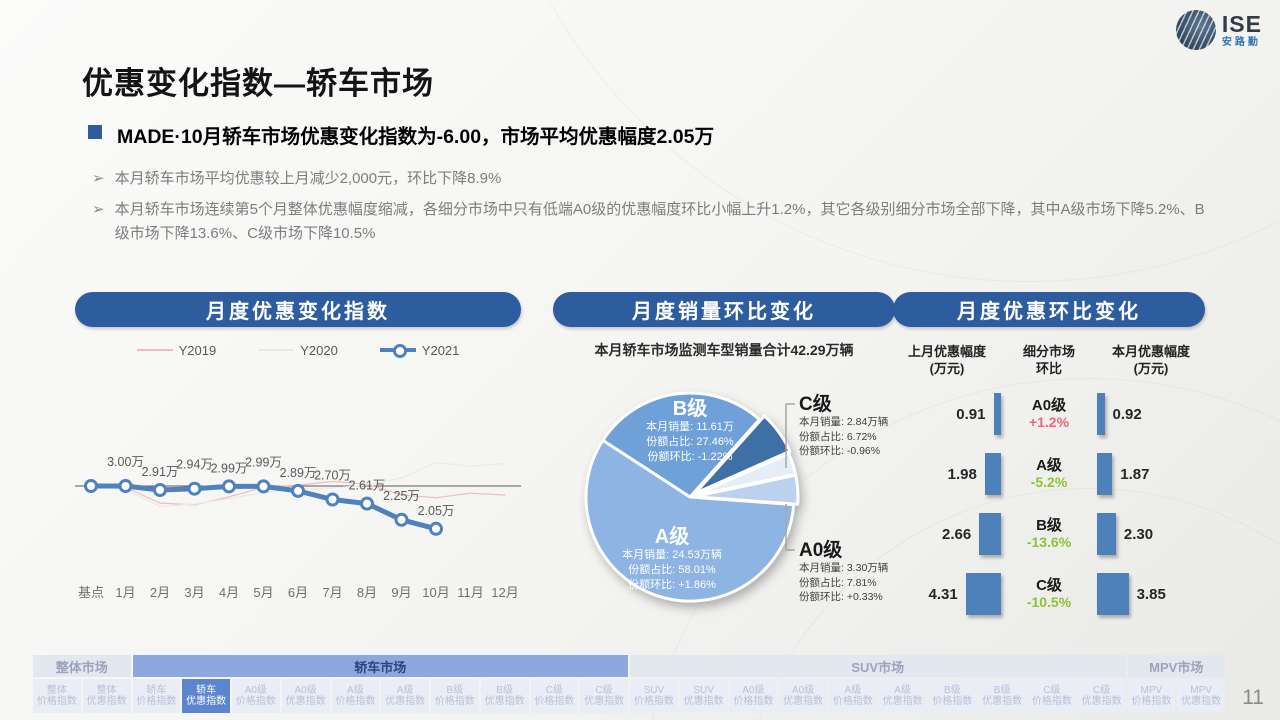 Image resolution: width=1280 pixels, height=720 pixels. I want to click on market-group-MPV市场: MPV市场, so click(1176, 666).